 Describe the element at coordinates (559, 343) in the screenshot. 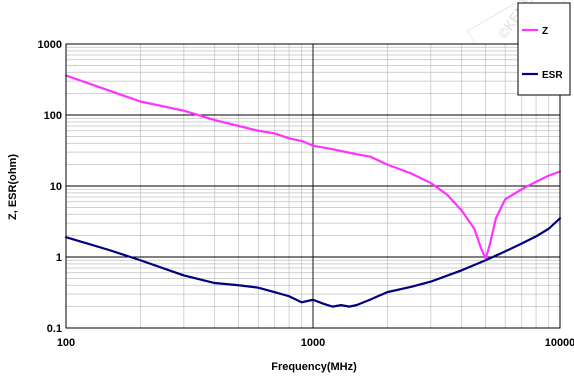

I see `x-tick-label: 10000` at that location.